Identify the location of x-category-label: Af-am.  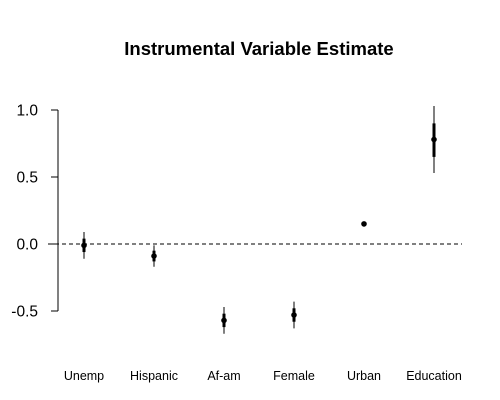
(223, 376).